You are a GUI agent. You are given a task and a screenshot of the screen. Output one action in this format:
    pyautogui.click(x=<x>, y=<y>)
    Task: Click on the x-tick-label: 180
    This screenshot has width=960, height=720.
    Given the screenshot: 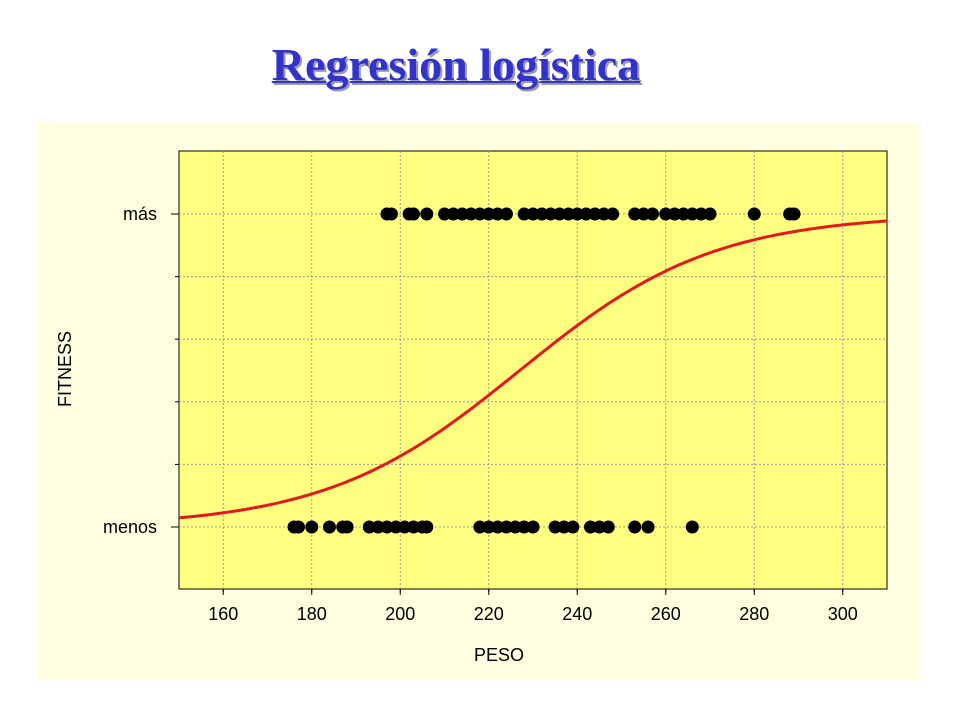 What is the action you would take?
    pyautogui.click(x=312, y=614)
    